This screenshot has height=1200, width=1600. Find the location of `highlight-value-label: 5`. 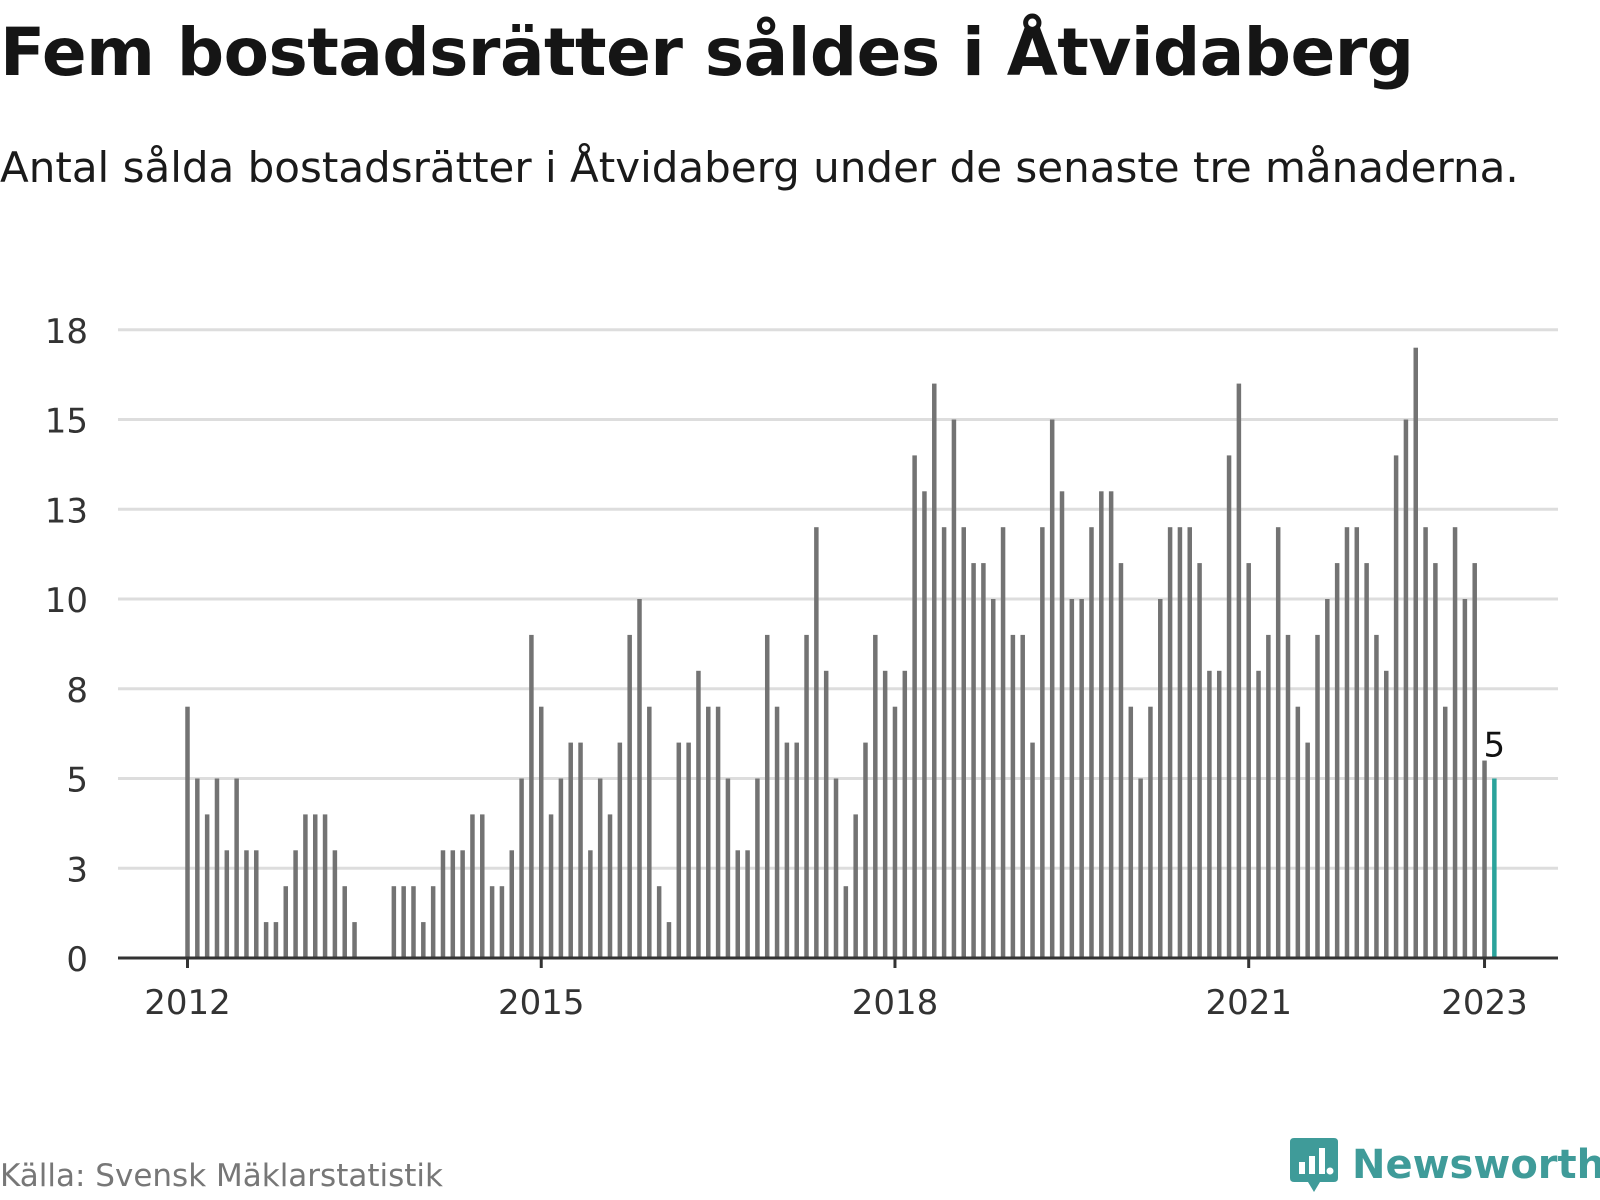

highlight-value-label: 5 is located at coordinates (1495, 746).